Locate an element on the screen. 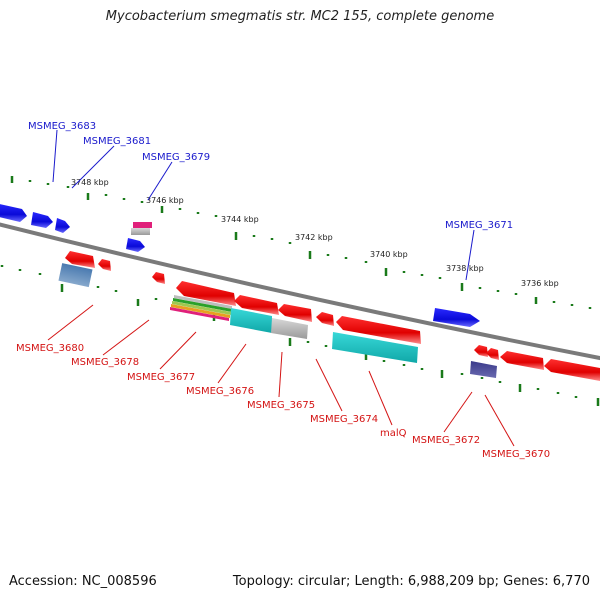 This screenshot has width=600, height=600. feature-cyan-malq is located at coordinates (375, 347).